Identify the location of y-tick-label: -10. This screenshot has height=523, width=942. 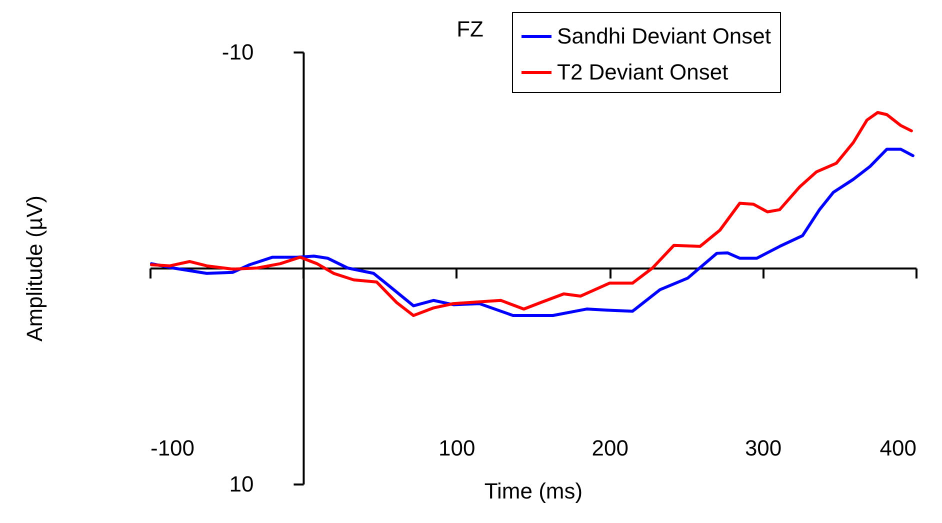
(238, 52).